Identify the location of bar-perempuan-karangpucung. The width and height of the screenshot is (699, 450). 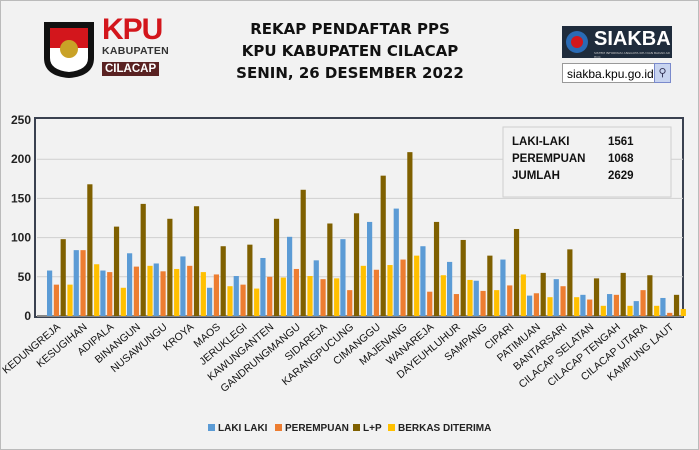
(350, 303).